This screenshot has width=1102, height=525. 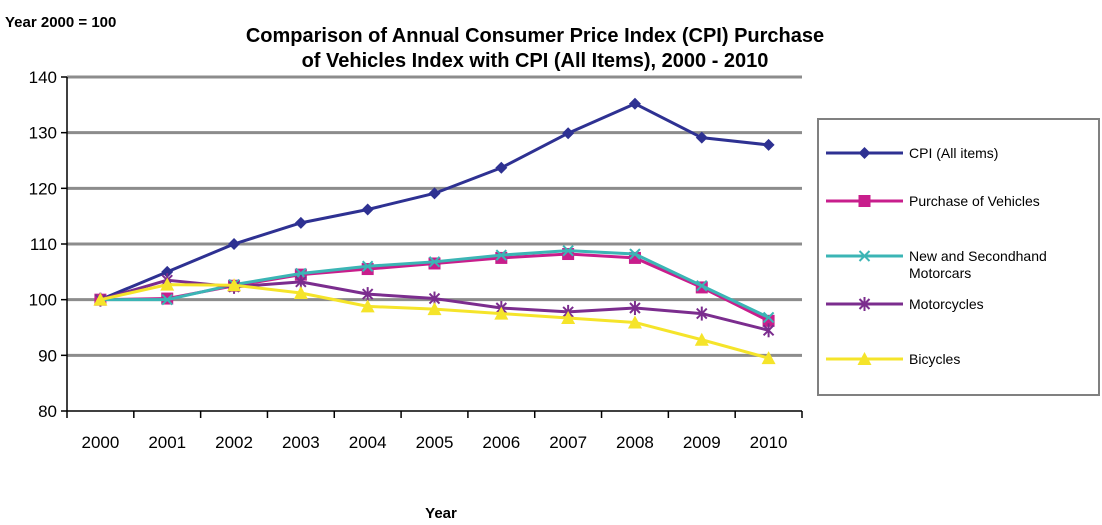 I want to click on y-tick-label: 130, so click(x=43, y=133).